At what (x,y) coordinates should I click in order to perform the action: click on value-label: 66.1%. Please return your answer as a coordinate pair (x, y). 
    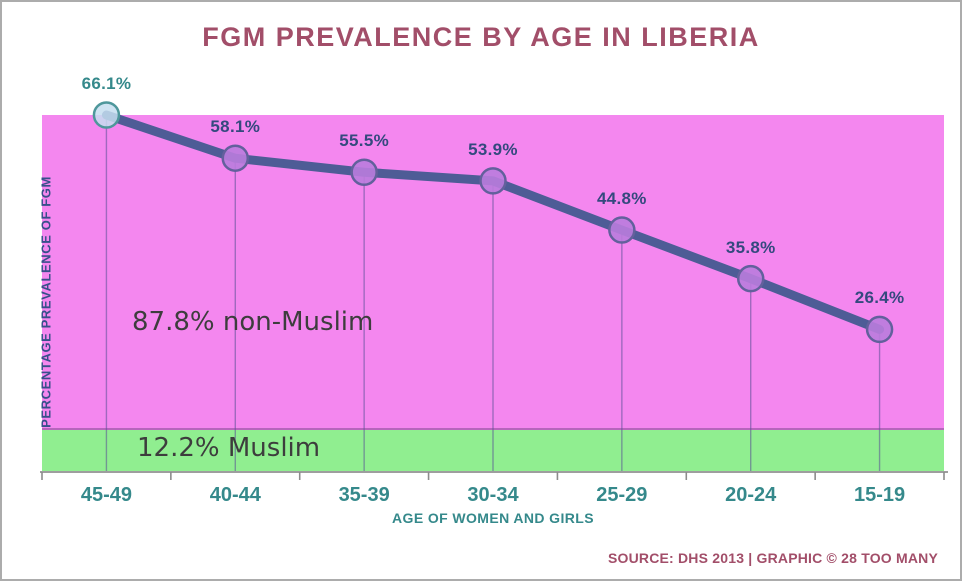
    Looking at the image, I should click on (106, 83).